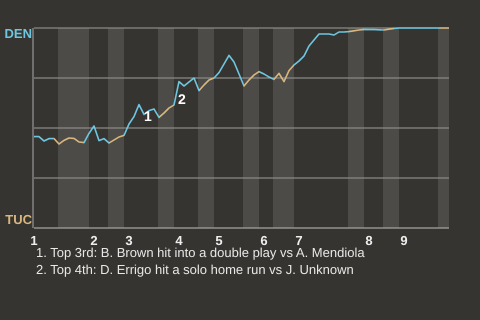 Image resolution: width=480 pixels, height=320 pixels. What do you see at coordinates (19, 219) in the screenshot?
I see `text: TUC` at bounding box center [19, 219].